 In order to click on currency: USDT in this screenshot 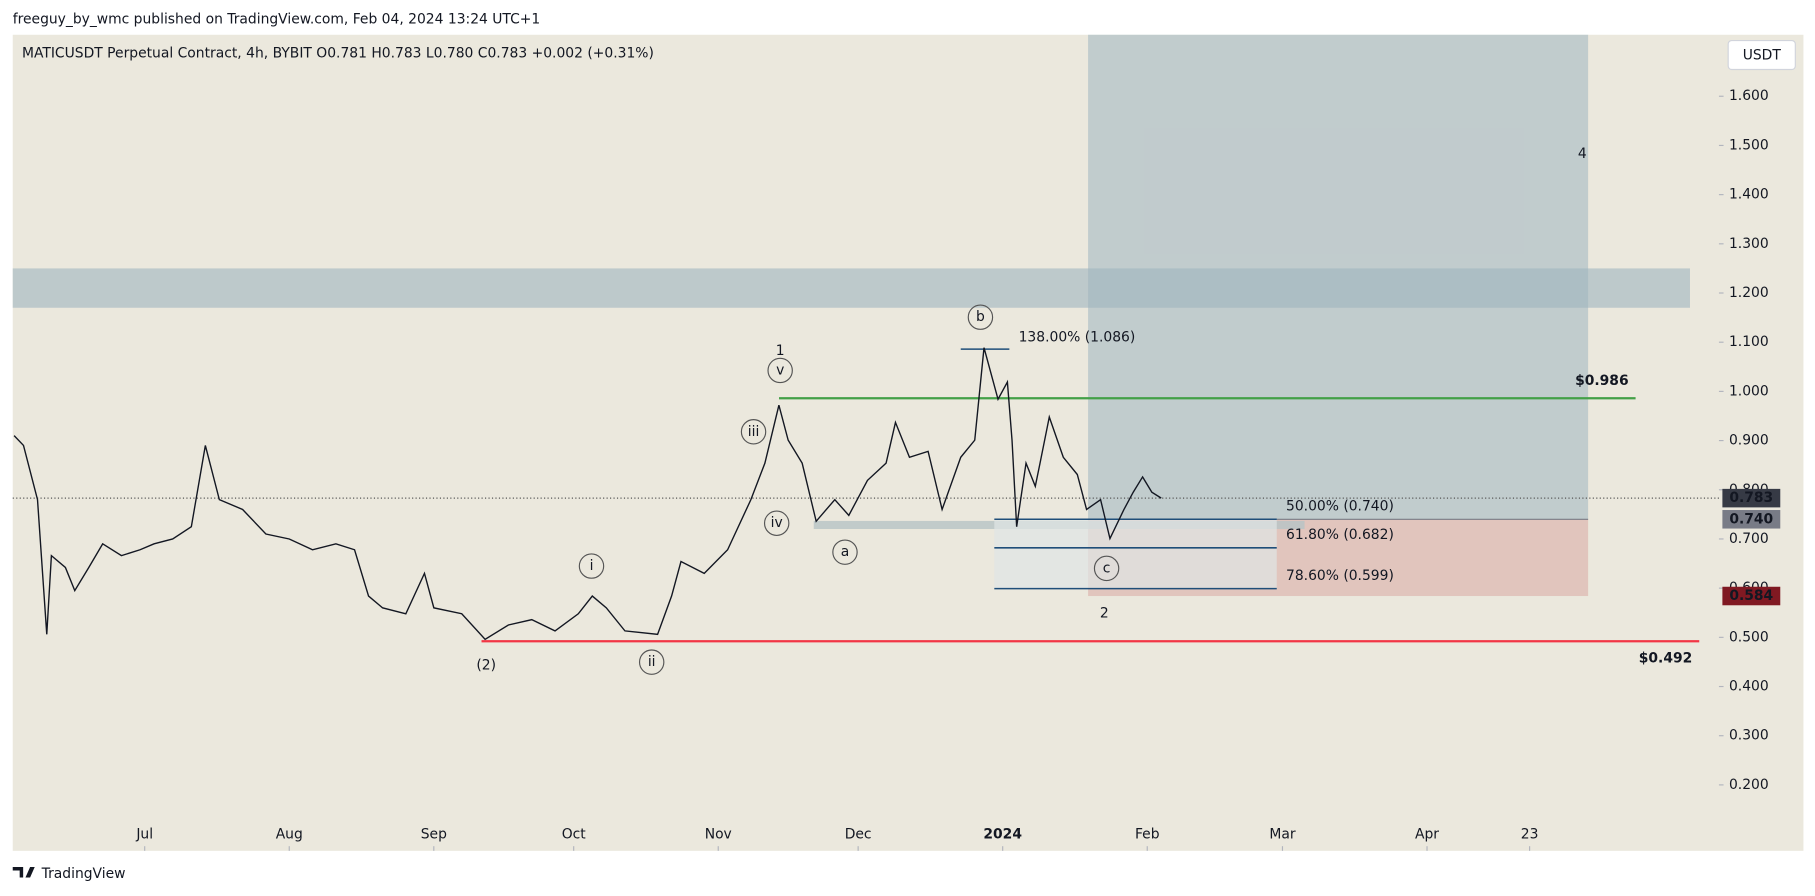, I will do `click(1762, 56)`.